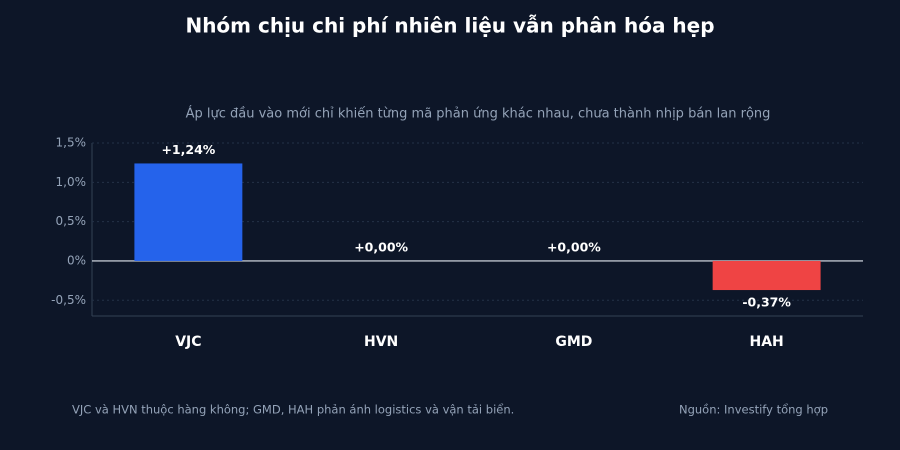 The height and width of the screenshot is (450, 900). Describe the element at coordinates (573, 342) in the screenshot. I see `x-tick-label: GMD` at that location.